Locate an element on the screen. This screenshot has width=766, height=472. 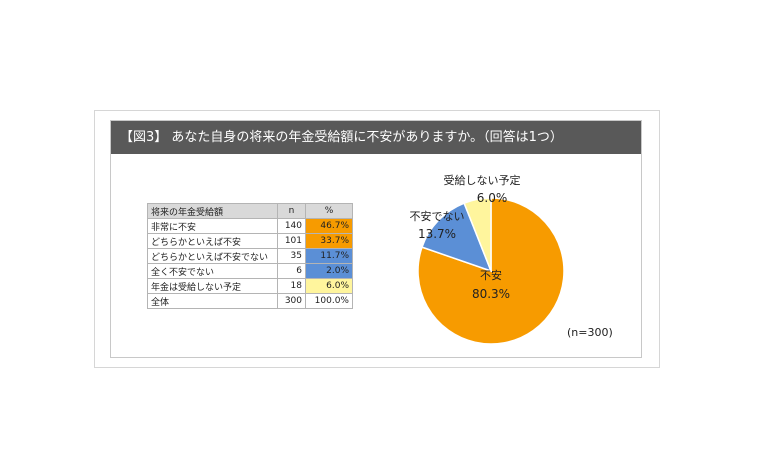
table-total-row: 全体 300 100.0% is located at coordinates (250, 301).